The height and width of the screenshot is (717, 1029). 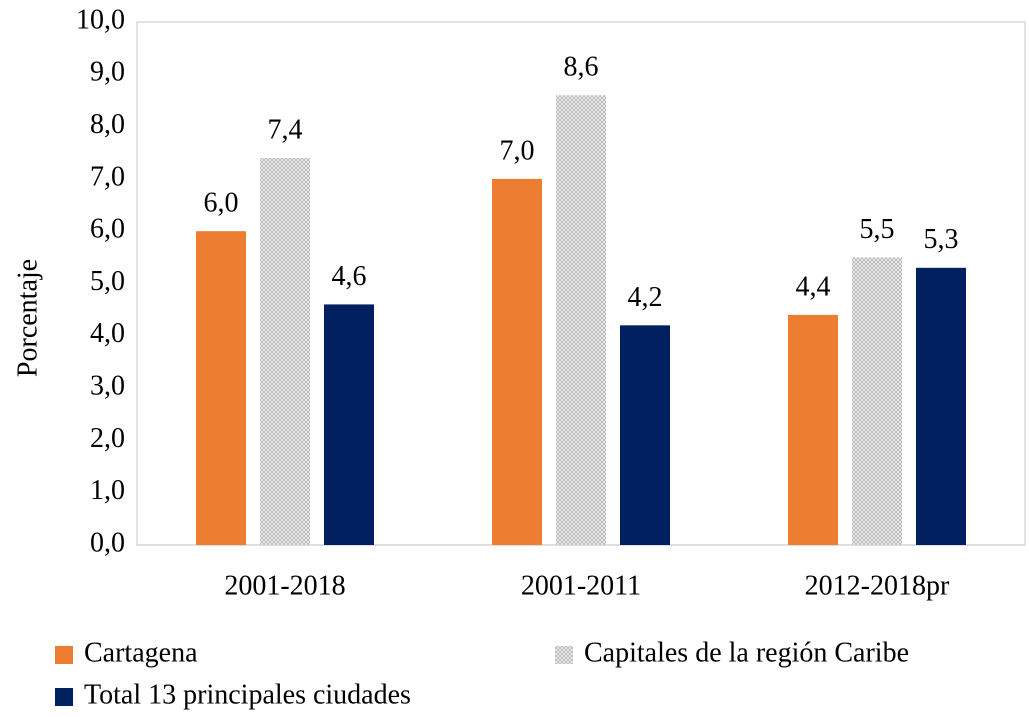 What do you see at coordinates (349, 276) in the screenshot?
I see `data-label: 4,6` at bounding box center [349, 276].